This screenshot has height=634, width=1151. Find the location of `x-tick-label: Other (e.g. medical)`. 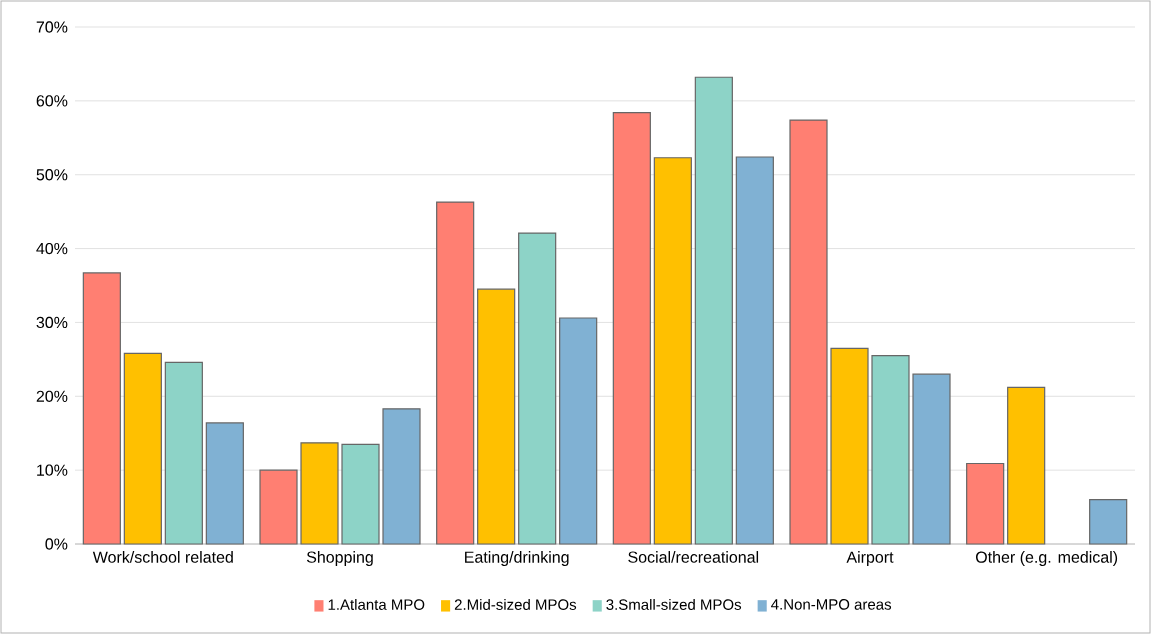

x-tick-label: Other (e.g. medical) is located at coordinates (1046, 558).